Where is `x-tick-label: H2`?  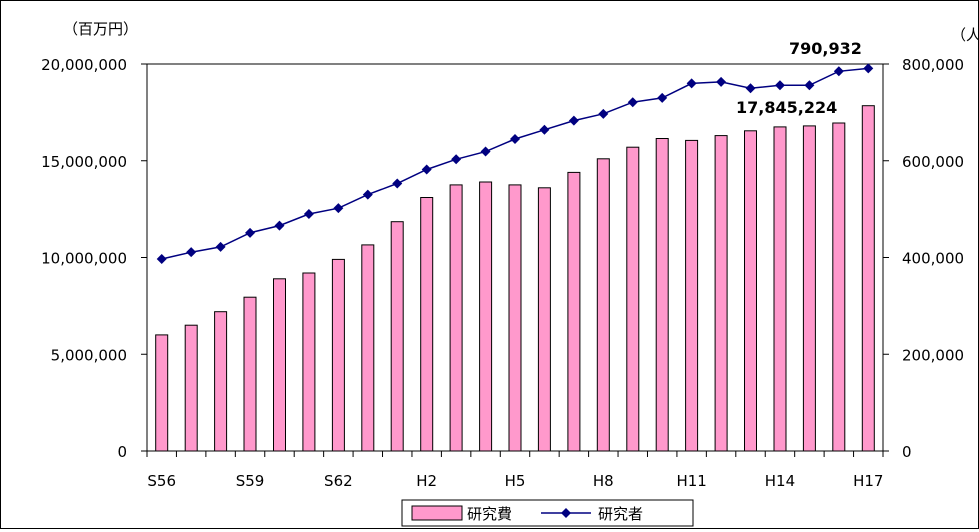
x-tick-label: H2 is located at coordinates (426, 481).